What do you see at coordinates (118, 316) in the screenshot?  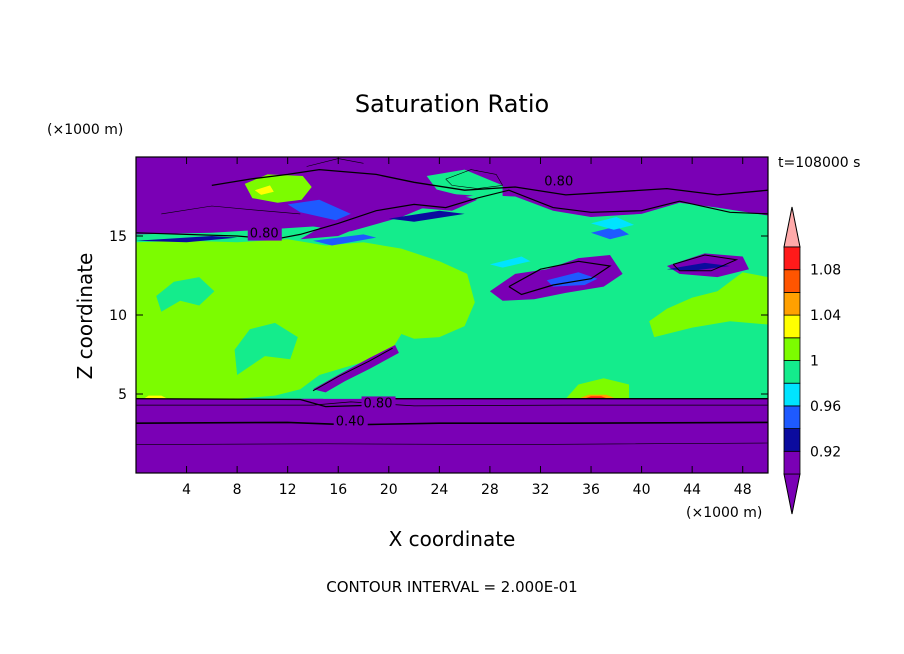 I see `y-tick-label: 10` at bounding box center [118, 316].